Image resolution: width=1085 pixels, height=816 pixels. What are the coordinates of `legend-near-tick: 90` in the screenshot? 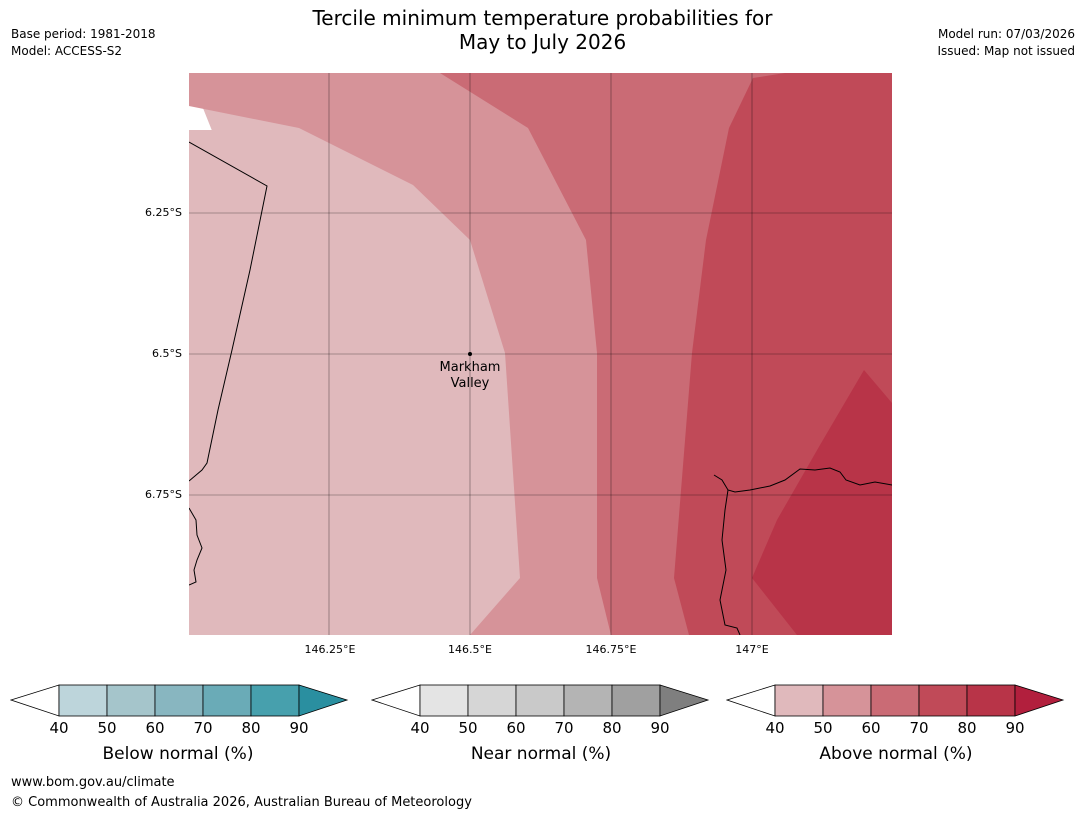 It's located at (660, 728).